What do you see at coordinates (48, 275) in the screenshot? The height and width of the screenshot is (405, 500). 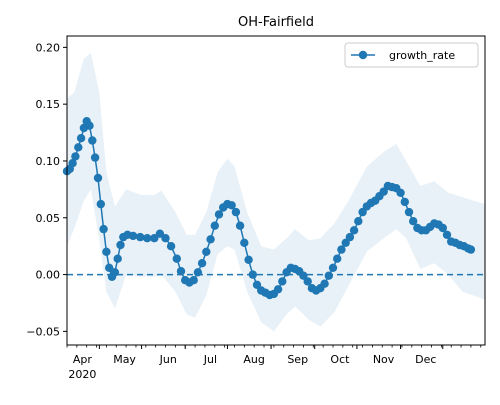 I see `y-tick-label: 0.00` at bounding box center [48, 275].